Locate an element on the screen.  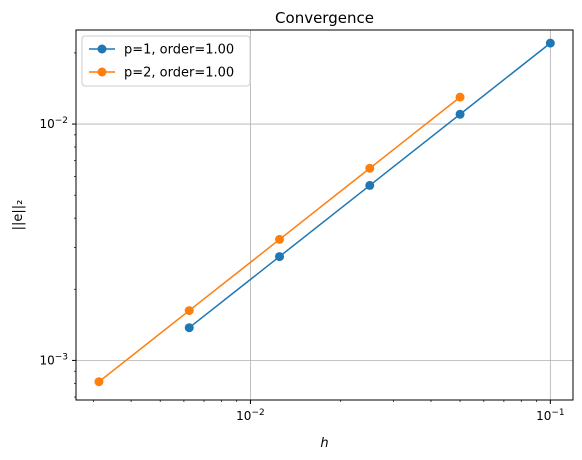
chart-title: Convergence is located at coordinates (324, 18).